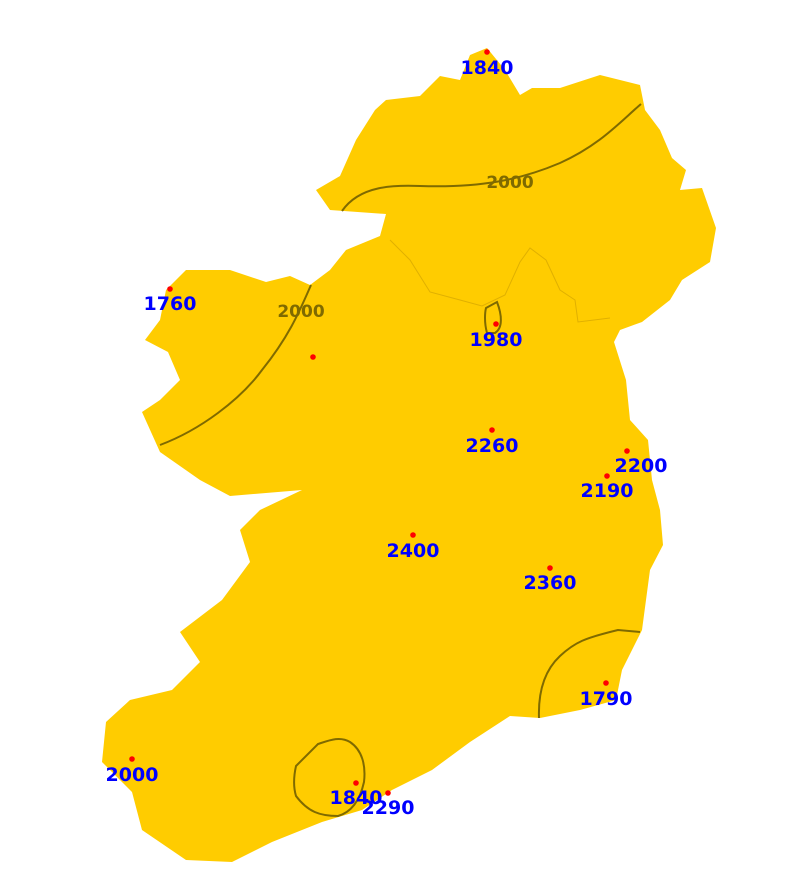  What do you see at coordinates (500, 281) in the screenshot?
I see `border-line` at bounding box center [500, 281].